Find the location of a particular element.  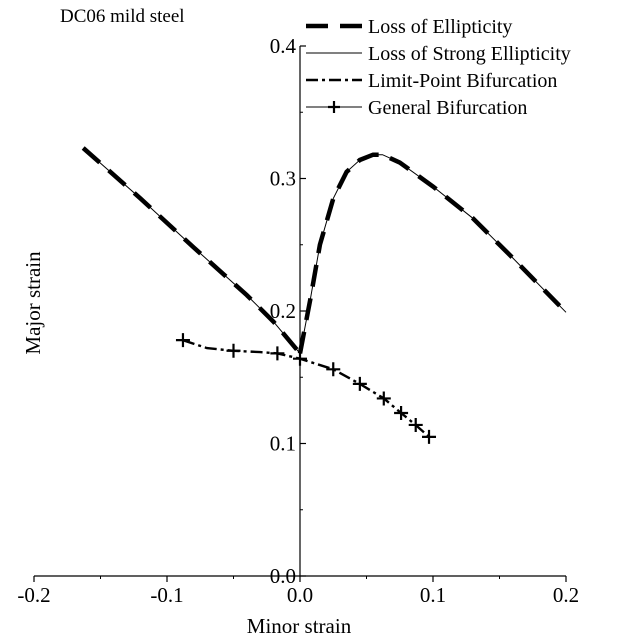

y-tick-label: 0.2 is located at coordinates (283, 311).